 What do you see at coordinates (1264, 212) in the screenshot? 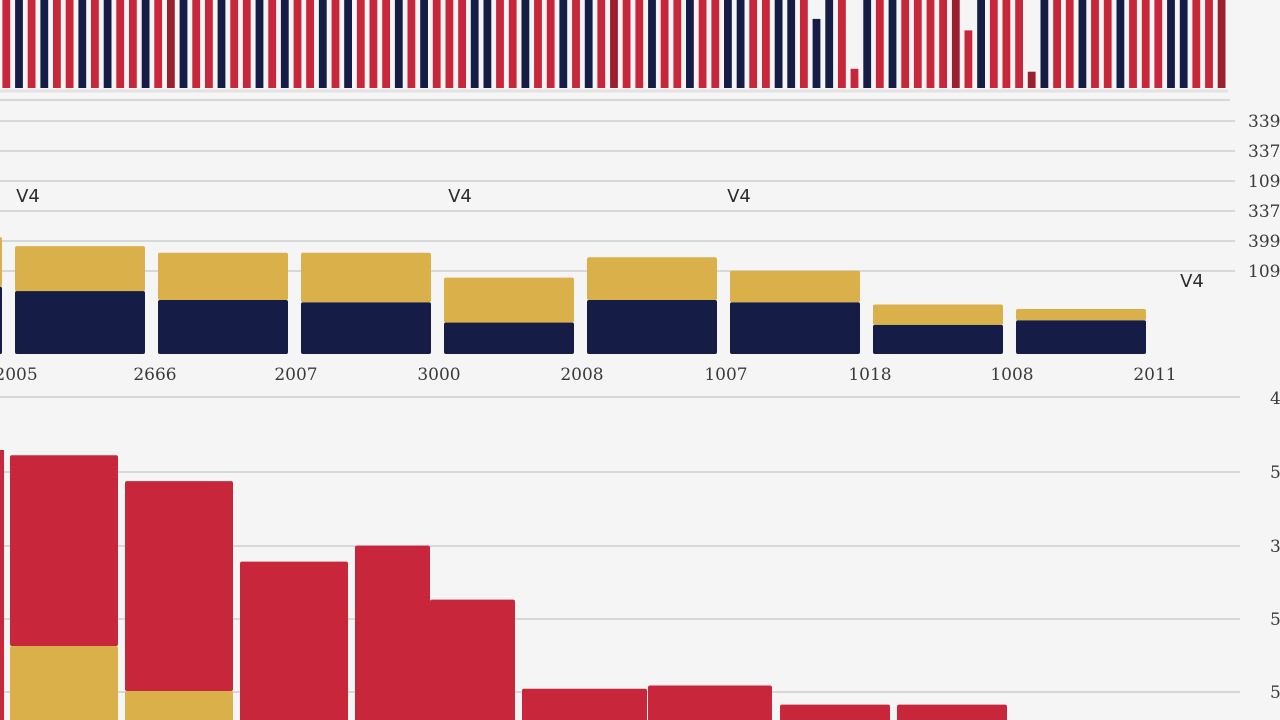
I see `mid-y-tick-label: 337` at bounding box center [1264, 212].